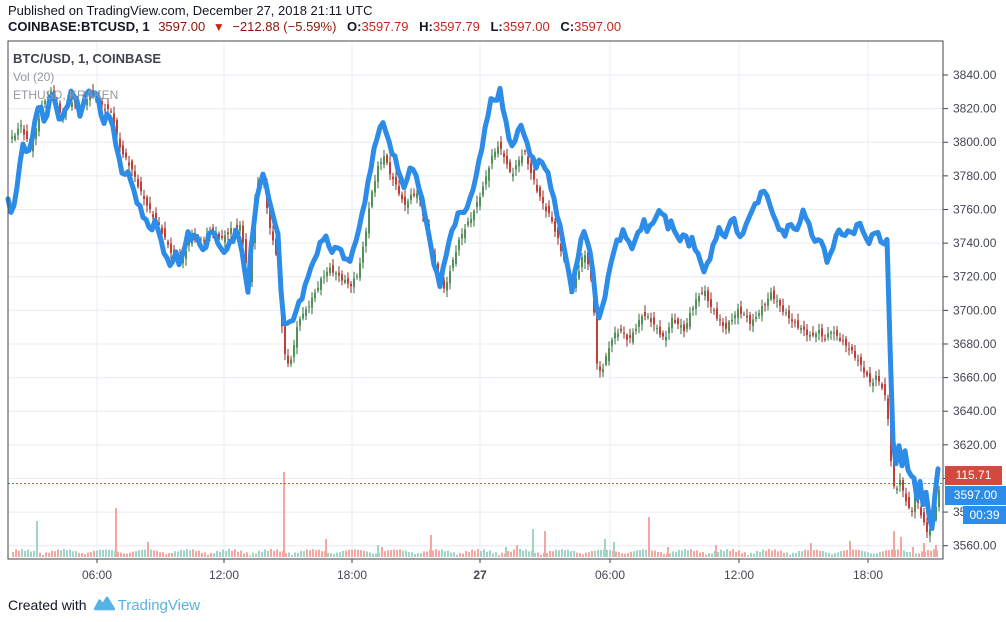 This screenshot has width=1006, height=622. Describe the element at coordinates (87, 58) in the screenshot. I see `legend-main-series: BTC/USD, 1, COINBASE` at that location.